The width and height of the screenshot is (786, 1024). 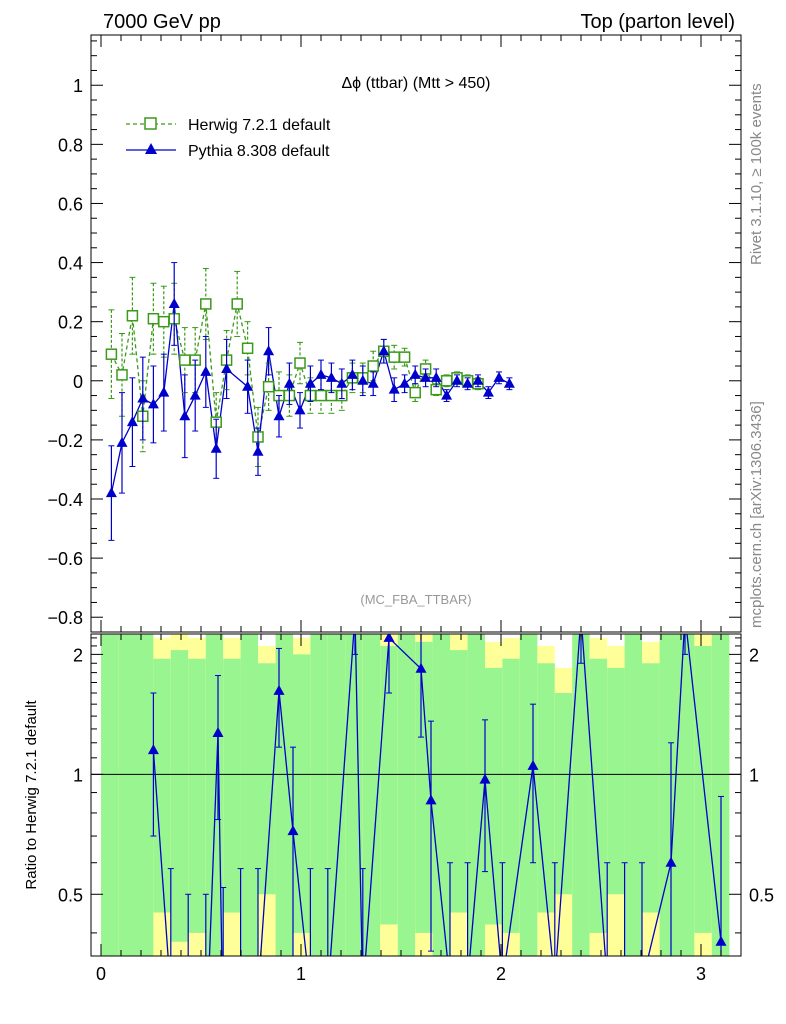 I want to click on main-y-tick-label: −0.4, so click(x=65, y=500).